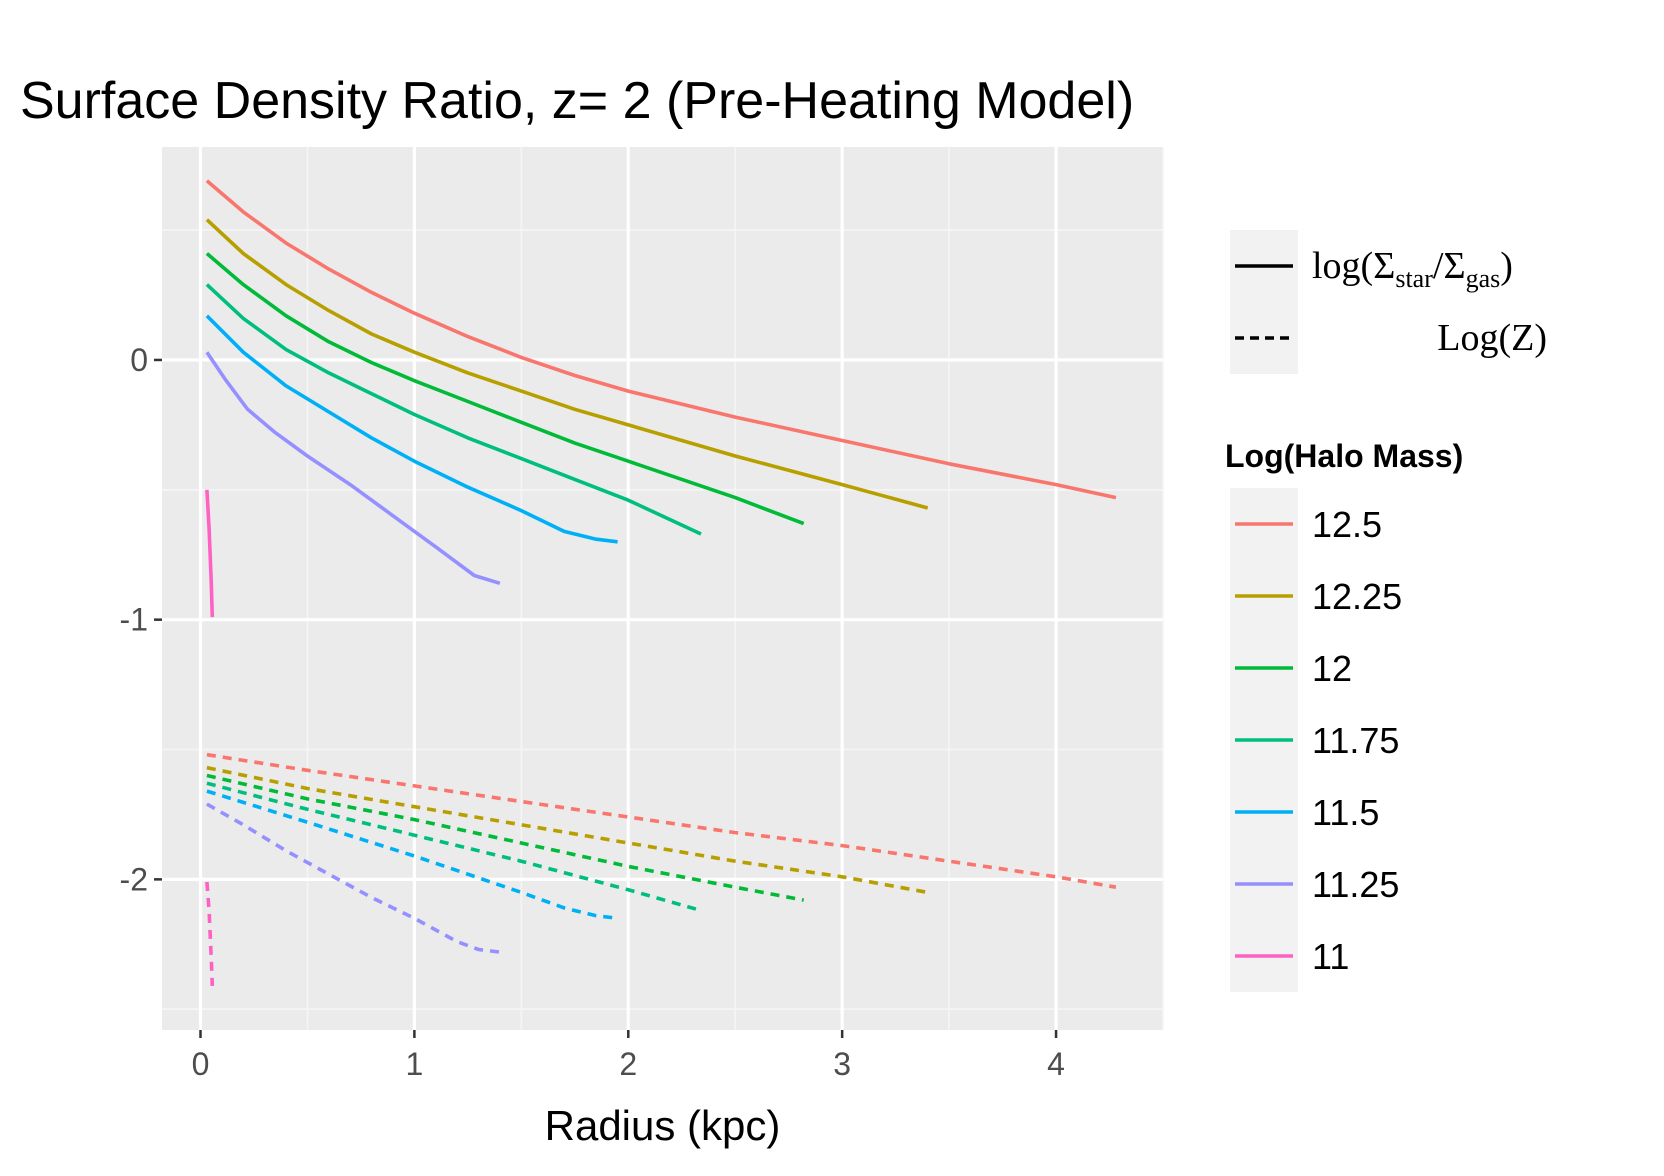 This screenshot has width=1664, height=1176. What do you see at coordinates (1492, 338) in the screenshot?
I see `legend-label-log-z: Log(Z)` at bounding box center [1492, 338].